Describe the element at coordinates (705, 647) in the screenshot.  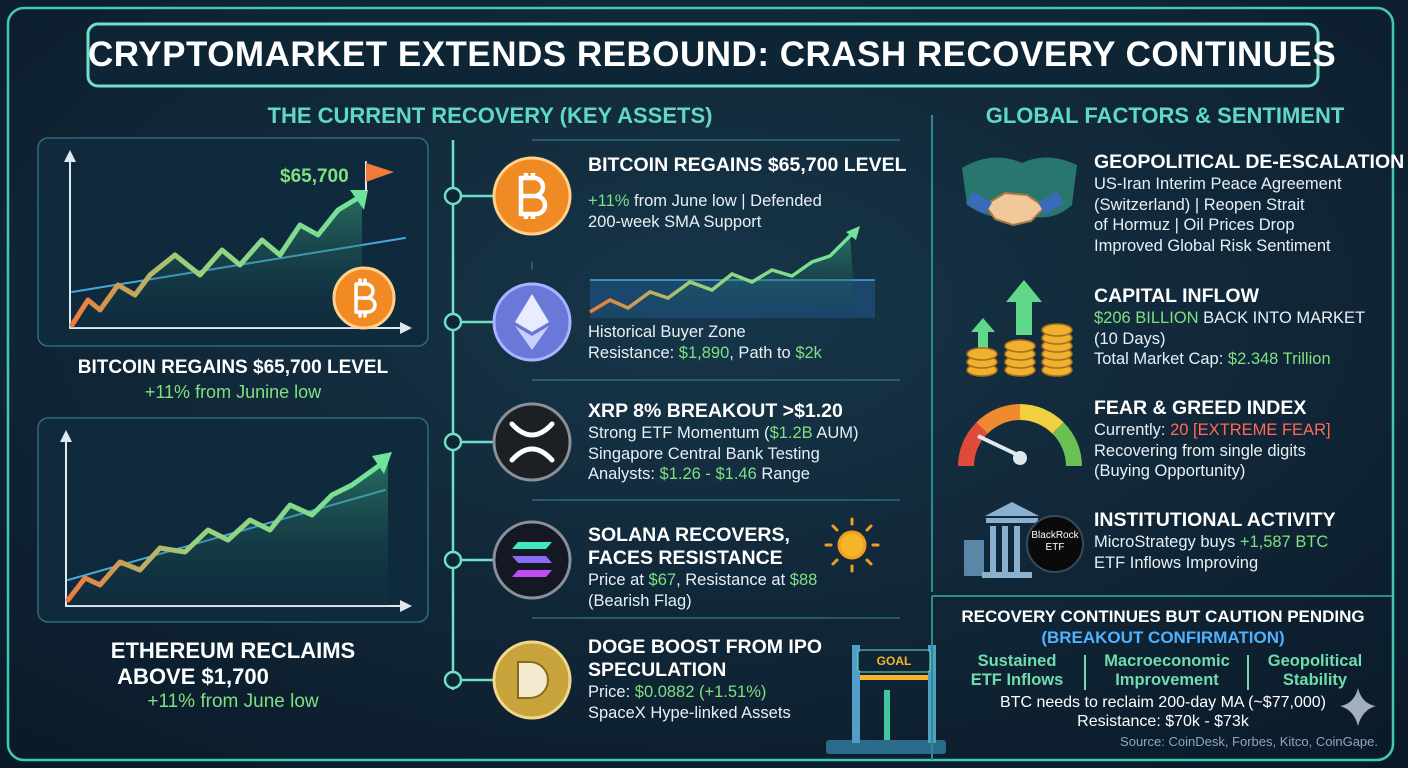
I see `asset-title: DOGE BOOST FROM IPO` at that location.